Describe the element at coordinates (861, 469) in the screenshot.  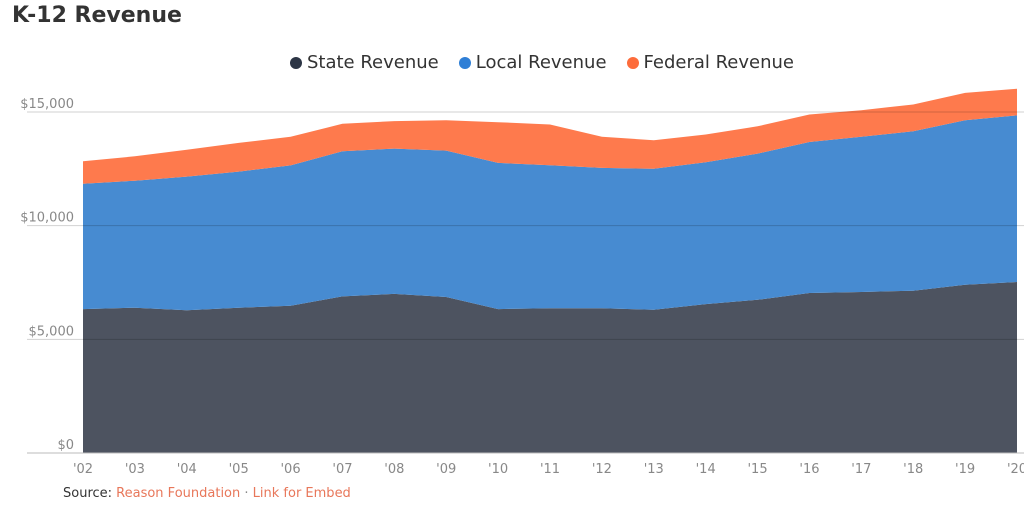
I see `x-tick-label: '17` at that location.